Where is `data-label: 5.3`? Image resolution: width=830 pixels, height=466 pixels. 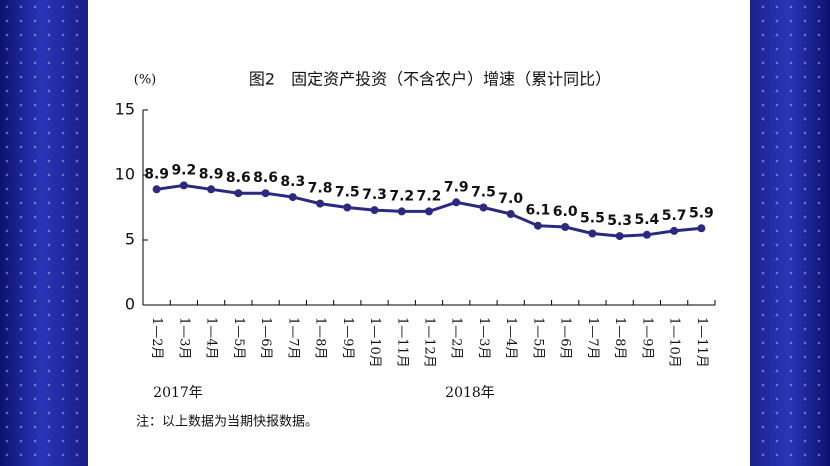 data-label: 5.3 is located at coordinates (619, 221).